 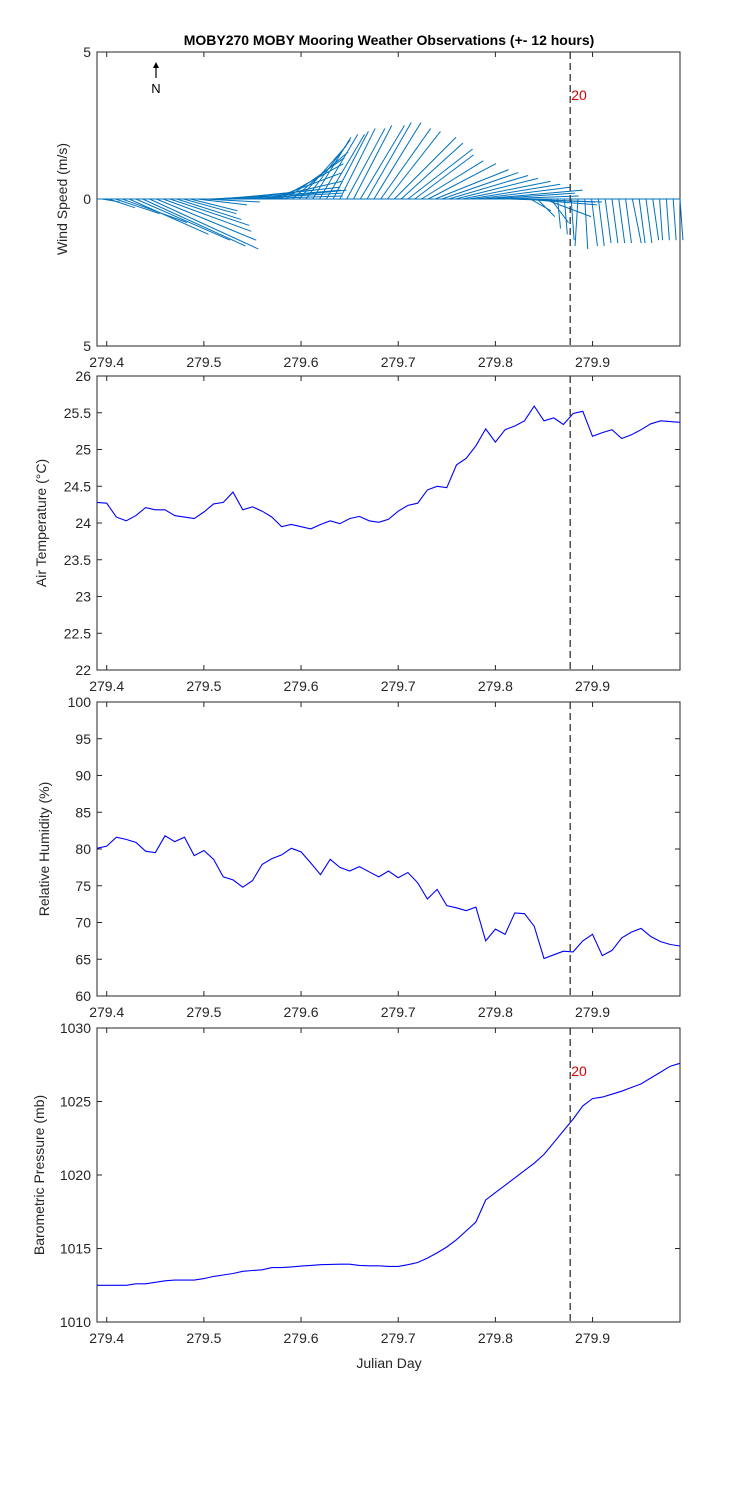 I want to click on y-tick-label: 25, so click(x=83, y=450).